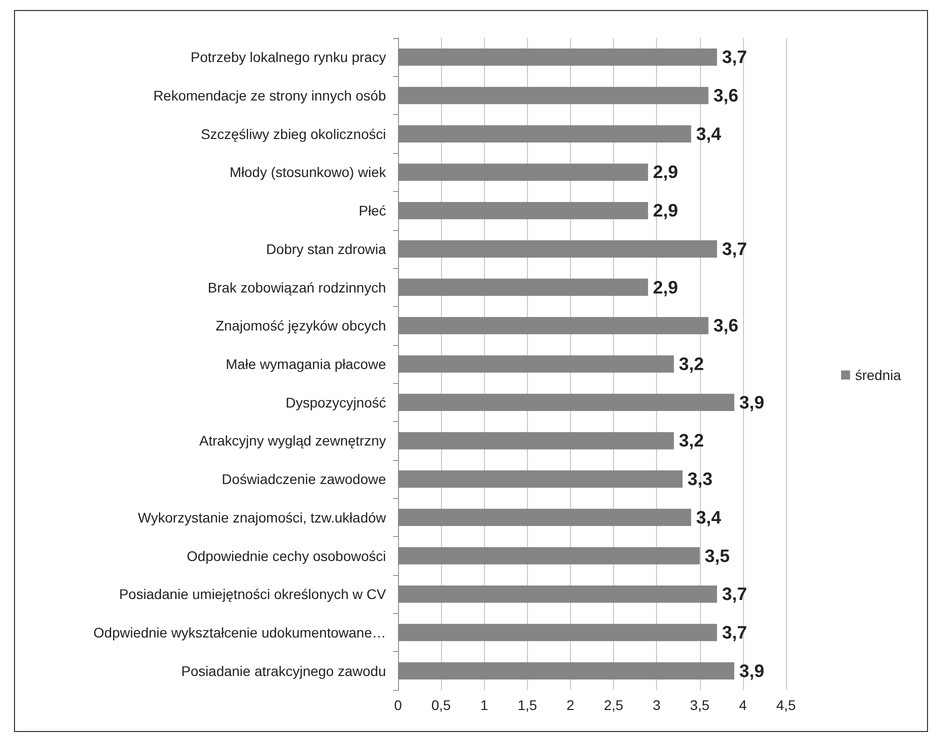 This screenshot has height=750, width=946. Describe the element at coordinates (293, 134) in the screenshot. I see `y-tick-label: Szczęśliwy zbieg okoliczności` at that location.